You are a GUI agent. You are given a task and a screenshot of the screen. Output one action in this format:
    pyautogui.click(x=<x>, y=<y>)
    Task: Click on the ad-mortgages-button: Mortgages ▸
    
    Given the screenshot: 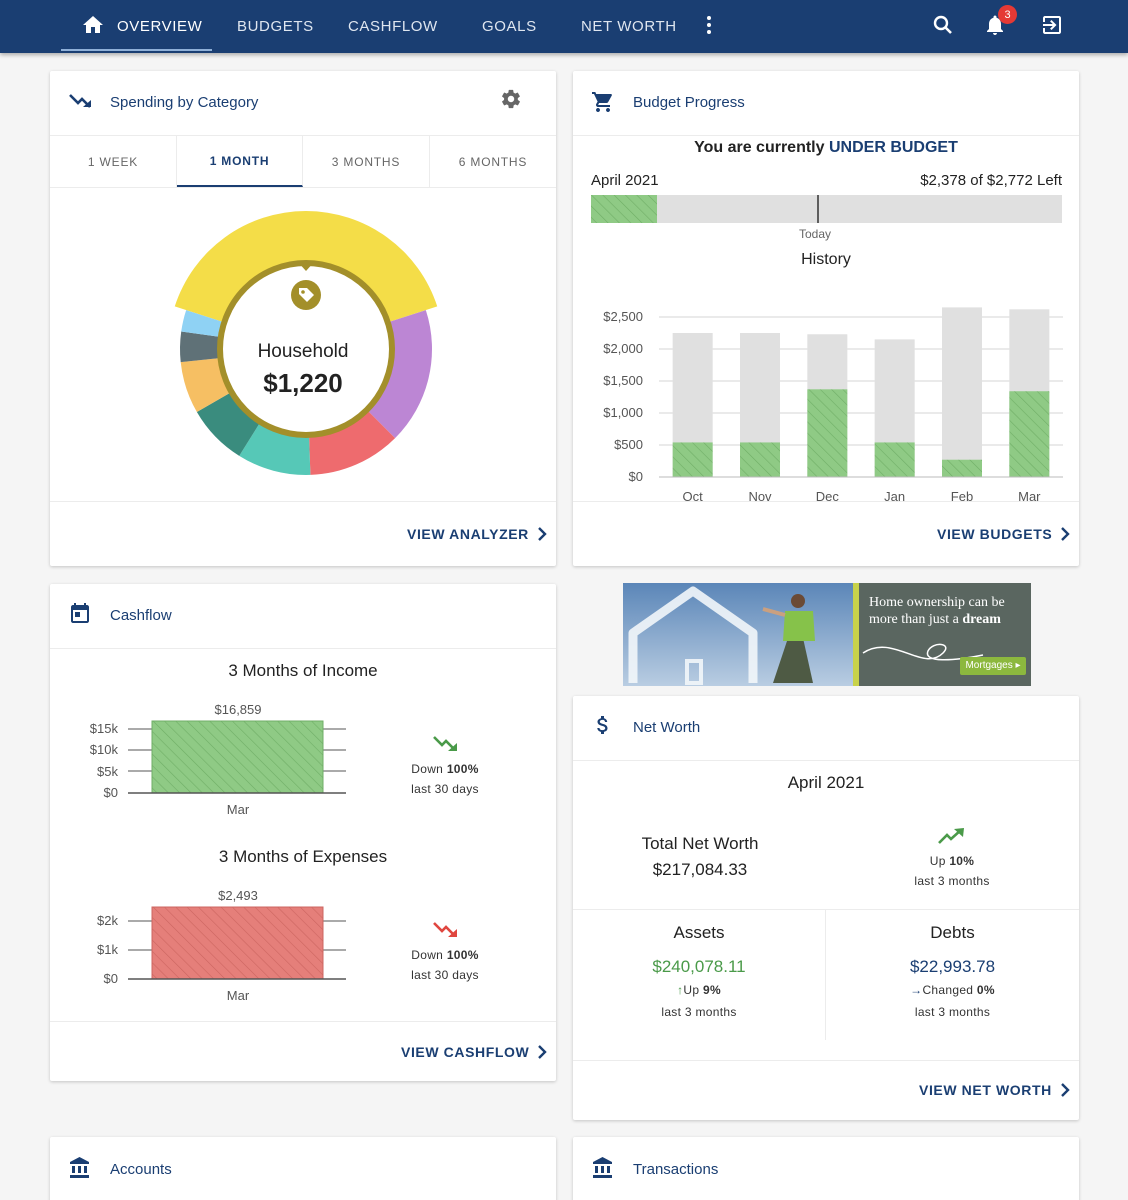 What is the action you would take?
    pyautogui.click(x=993, y=665)
    